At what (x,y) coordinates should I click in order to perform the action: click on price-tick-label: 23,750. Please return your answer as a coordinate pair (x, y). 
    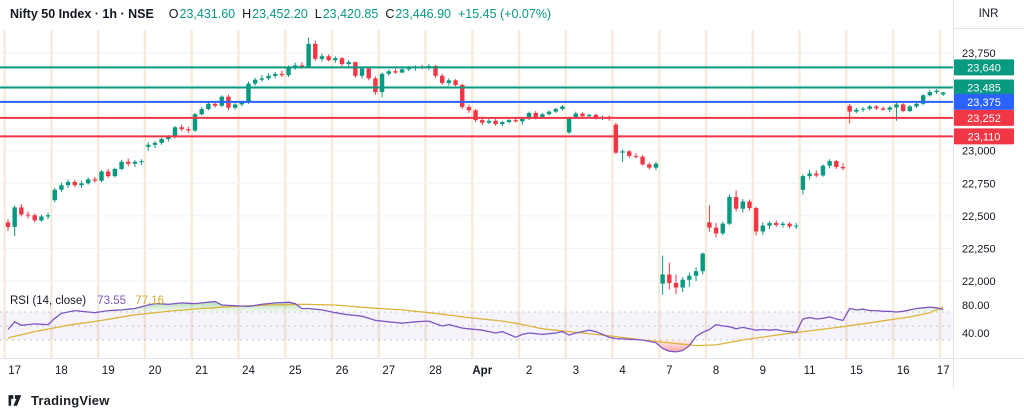
    Looking at the image, I should click on (979, 54).